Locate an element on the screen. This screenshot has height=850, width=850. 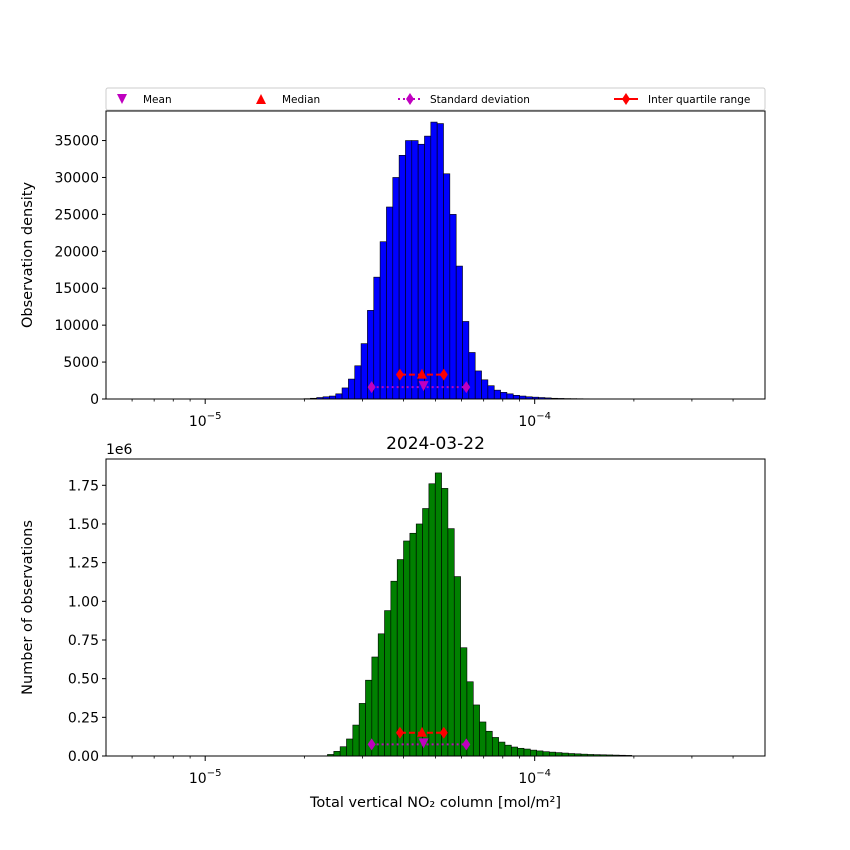
y-tick-label: 1.00 is located at coordinates (83, 602).